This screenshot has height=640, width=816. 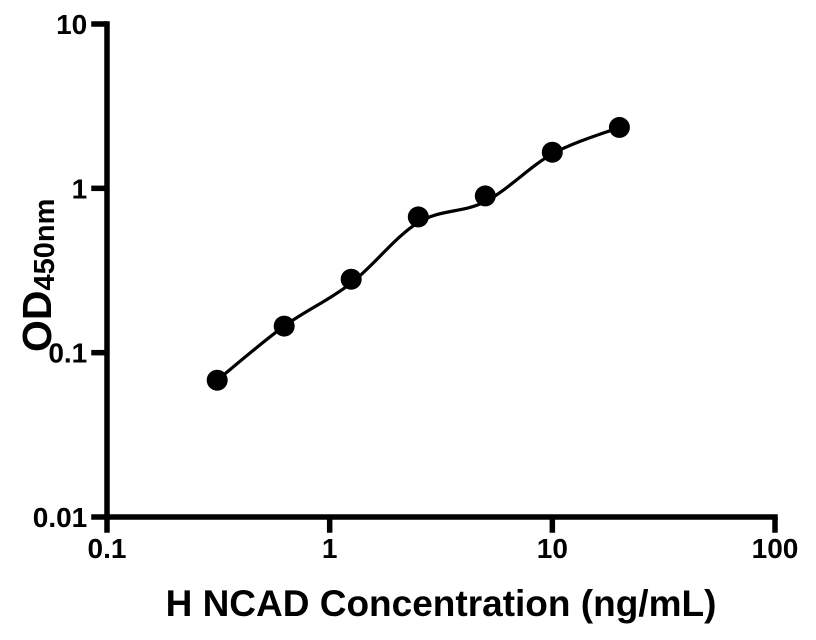 I want to click on y-axis-title-subscript: 450nm, so click(x=45, y=245).